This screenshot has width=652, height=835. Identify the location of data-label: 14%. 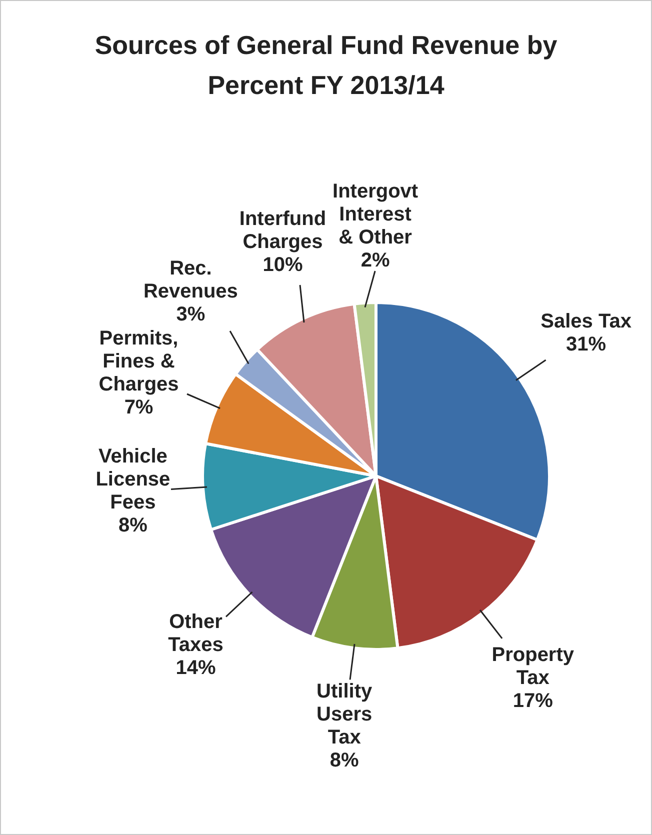
(196, 667).